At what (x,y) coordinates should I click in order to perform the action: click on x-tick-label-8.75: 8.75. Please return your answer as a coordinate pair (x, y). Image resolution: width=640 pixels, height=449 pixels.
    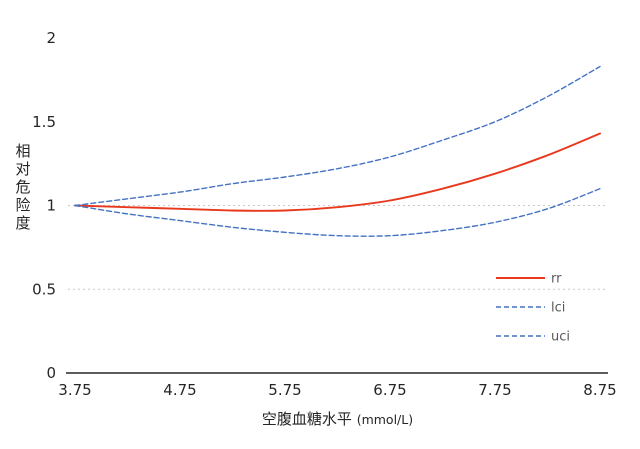
    Looking at the image, I should click on (599, 390).